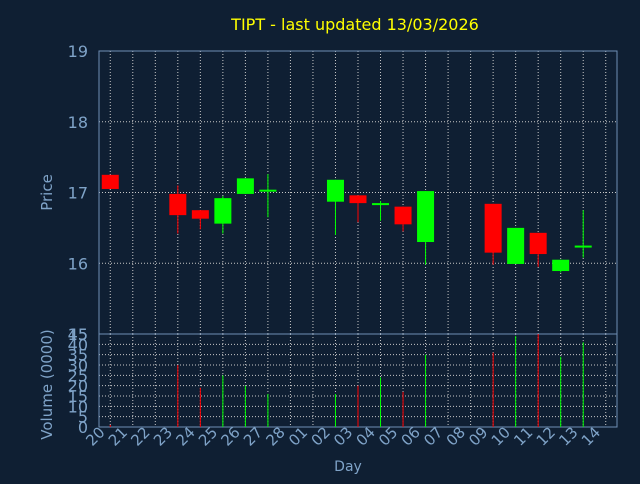 The image size is (640, 484). What do you see at coordinates (78, 263) in the screenshot?
I see `price-tick-label: 16` at bounding box center [78, 263].